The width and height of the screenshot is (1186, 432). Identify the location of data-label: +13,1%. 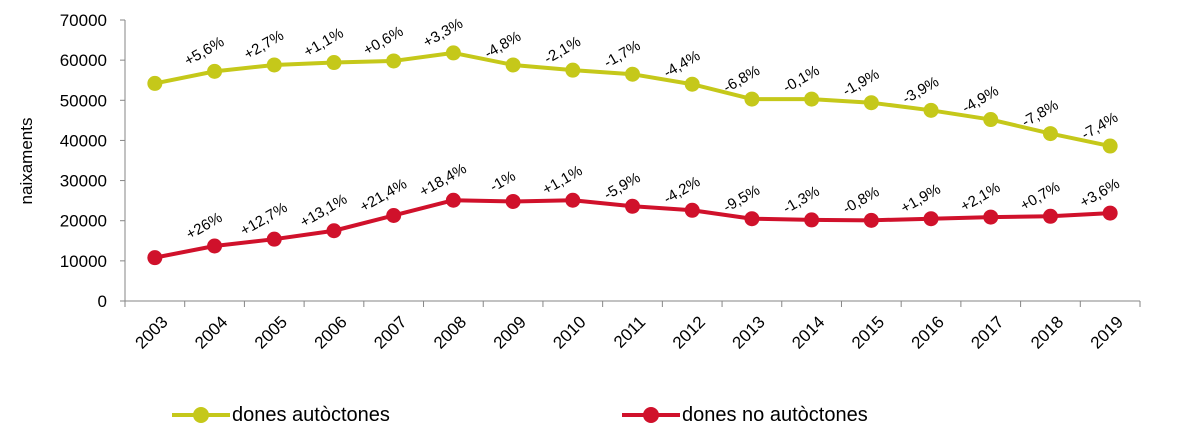
(323, 211).